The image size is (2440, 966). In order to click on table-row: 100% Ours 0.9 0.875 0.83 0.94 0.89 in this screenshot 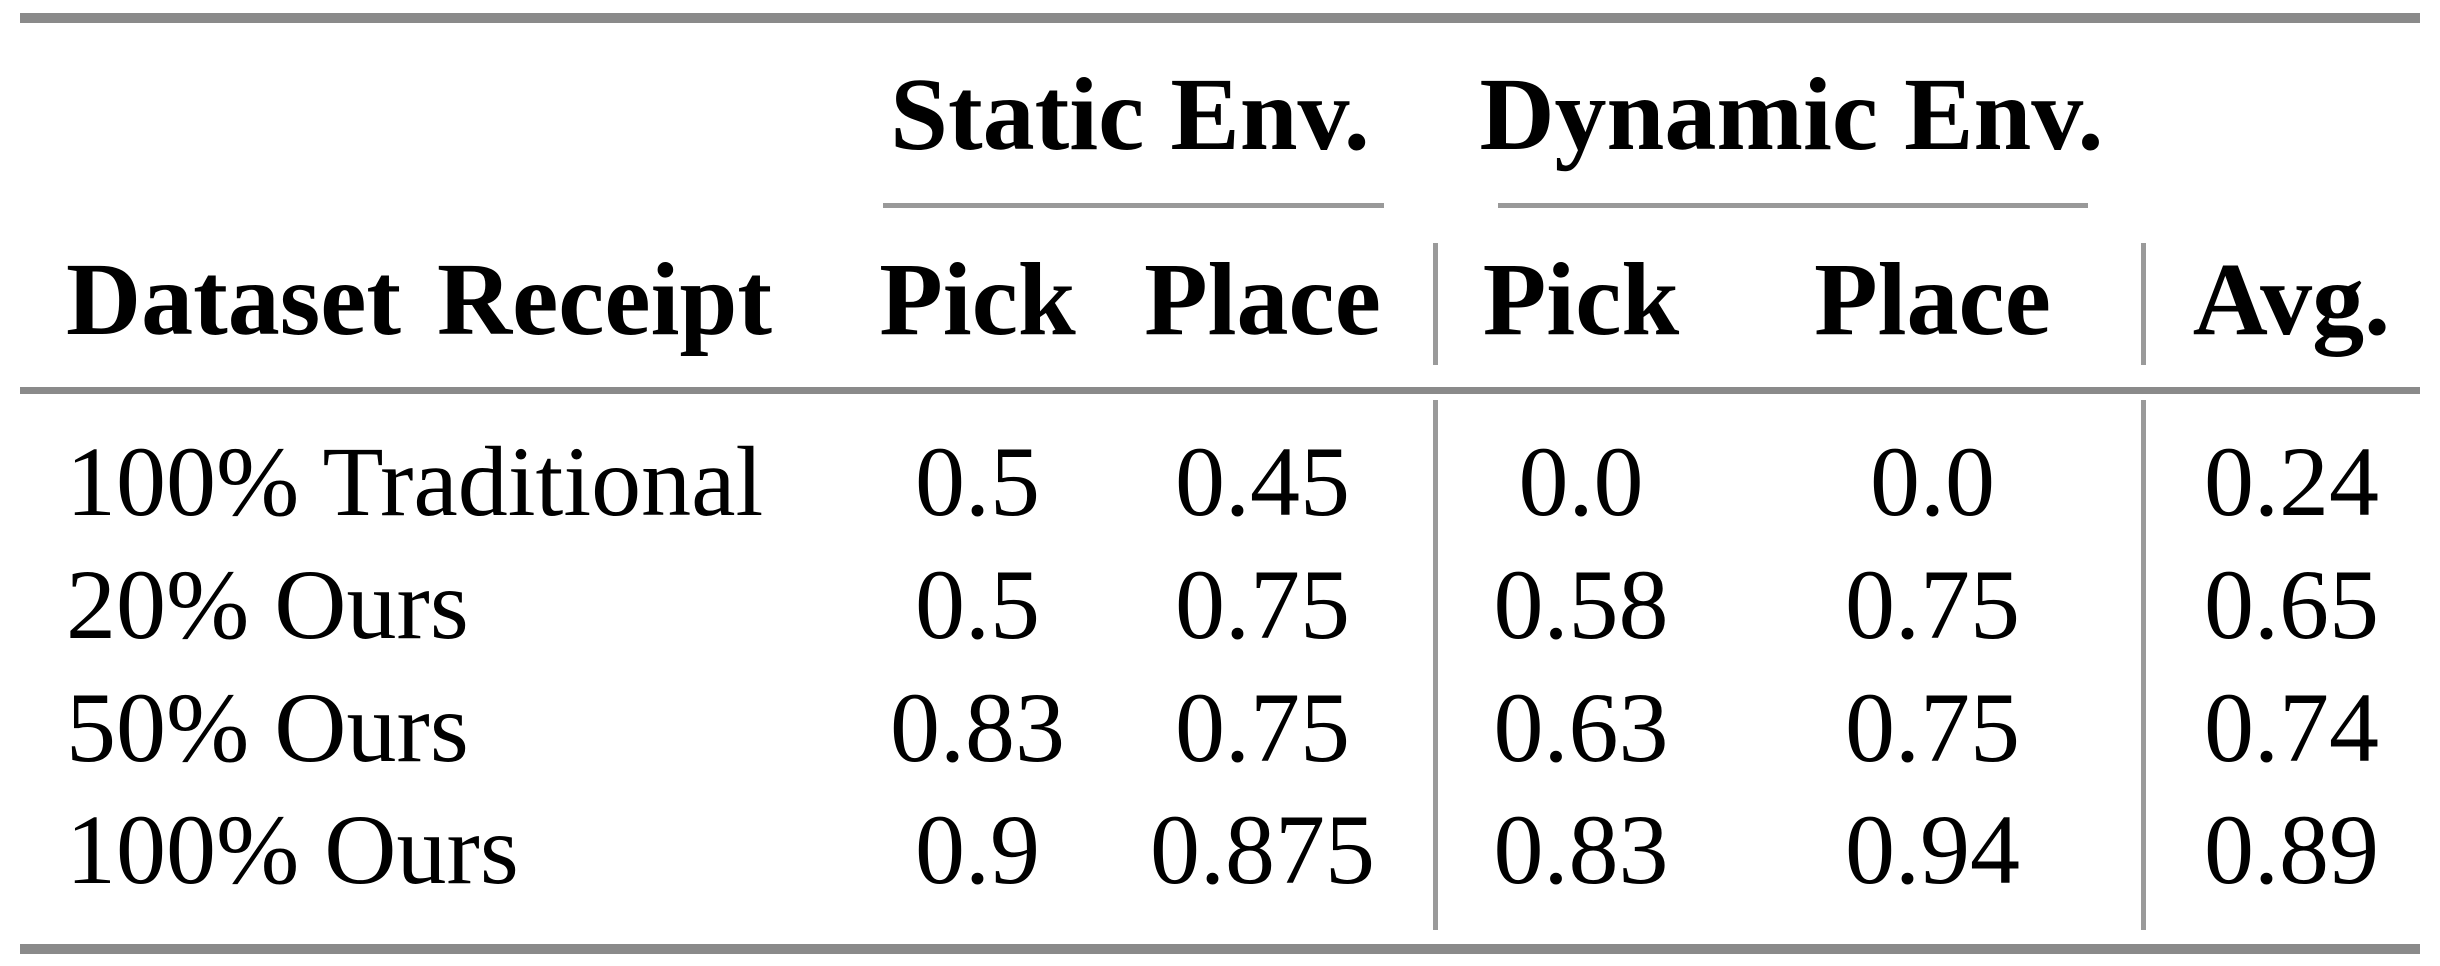, I will do `click(1220, 850)`.